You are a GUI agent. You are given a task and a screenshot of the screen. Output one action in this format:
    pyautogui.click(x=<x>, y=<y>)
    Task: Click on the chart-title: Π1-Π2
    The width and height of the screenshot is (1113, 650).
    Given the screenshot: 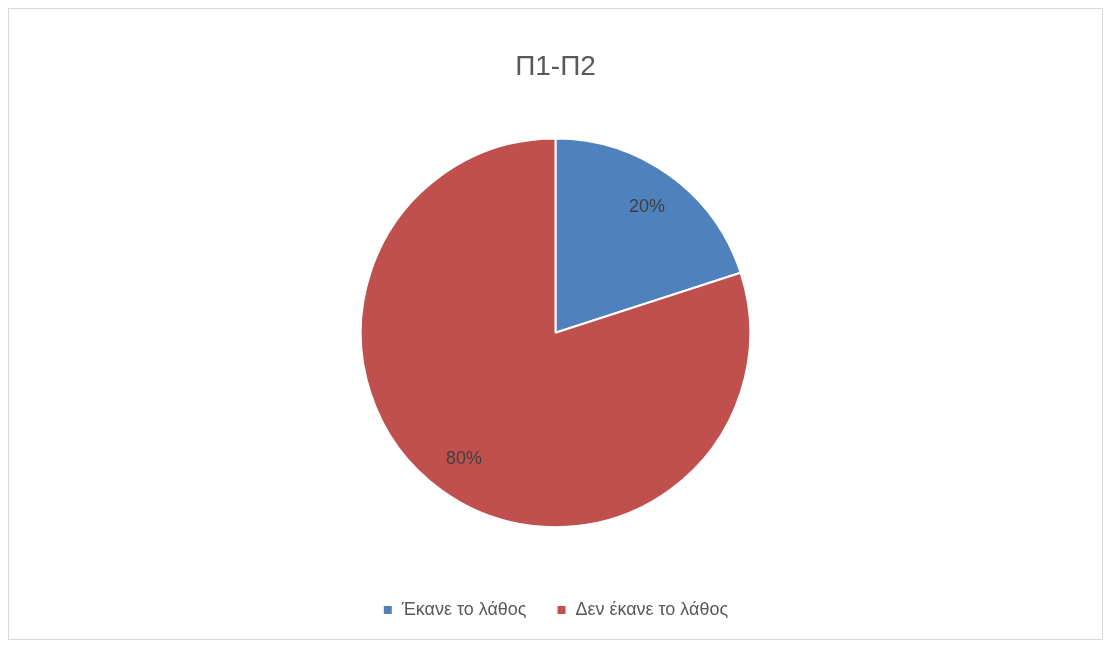 What is the action you would take?
    pyautogui.click(x=555, y=66)
    